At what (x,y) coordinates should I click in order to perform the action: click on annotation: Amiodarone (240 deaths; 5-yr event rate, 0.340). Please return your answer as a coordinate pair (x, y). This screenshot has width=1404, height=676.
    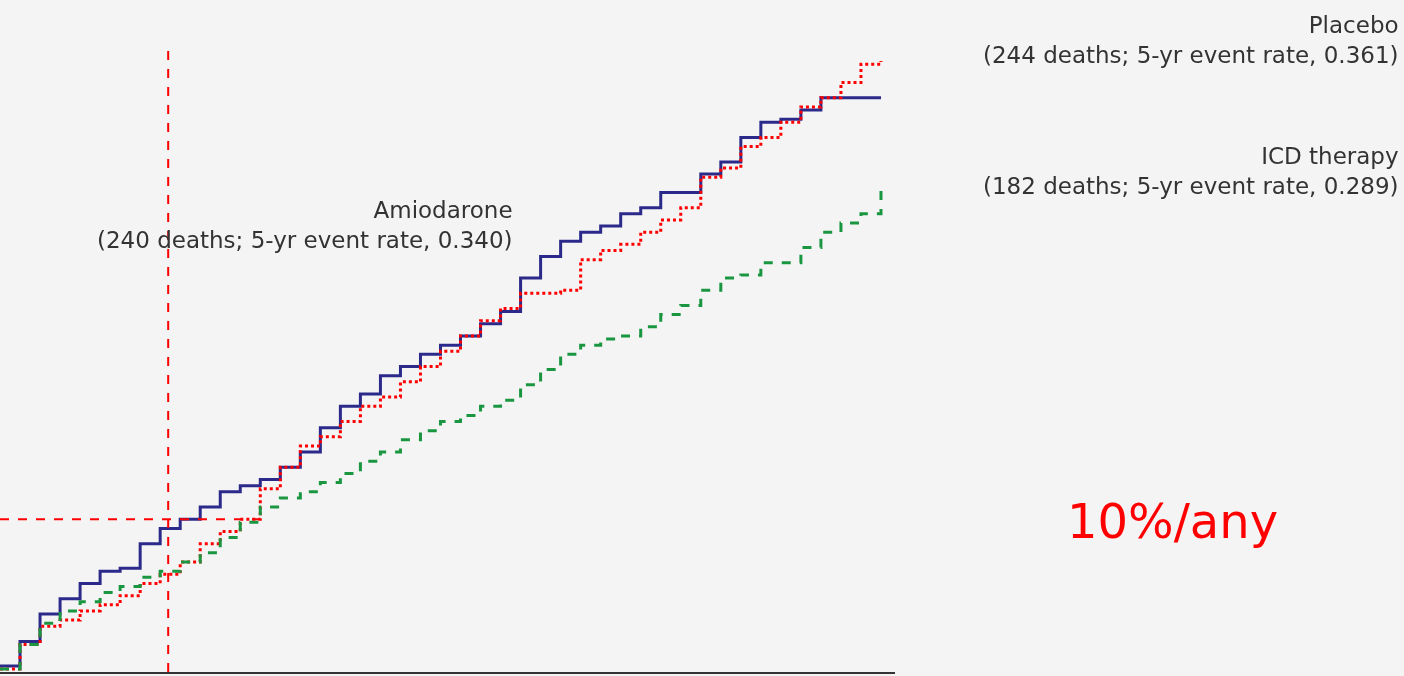
    Looking at the image, I should click on (305, 225).